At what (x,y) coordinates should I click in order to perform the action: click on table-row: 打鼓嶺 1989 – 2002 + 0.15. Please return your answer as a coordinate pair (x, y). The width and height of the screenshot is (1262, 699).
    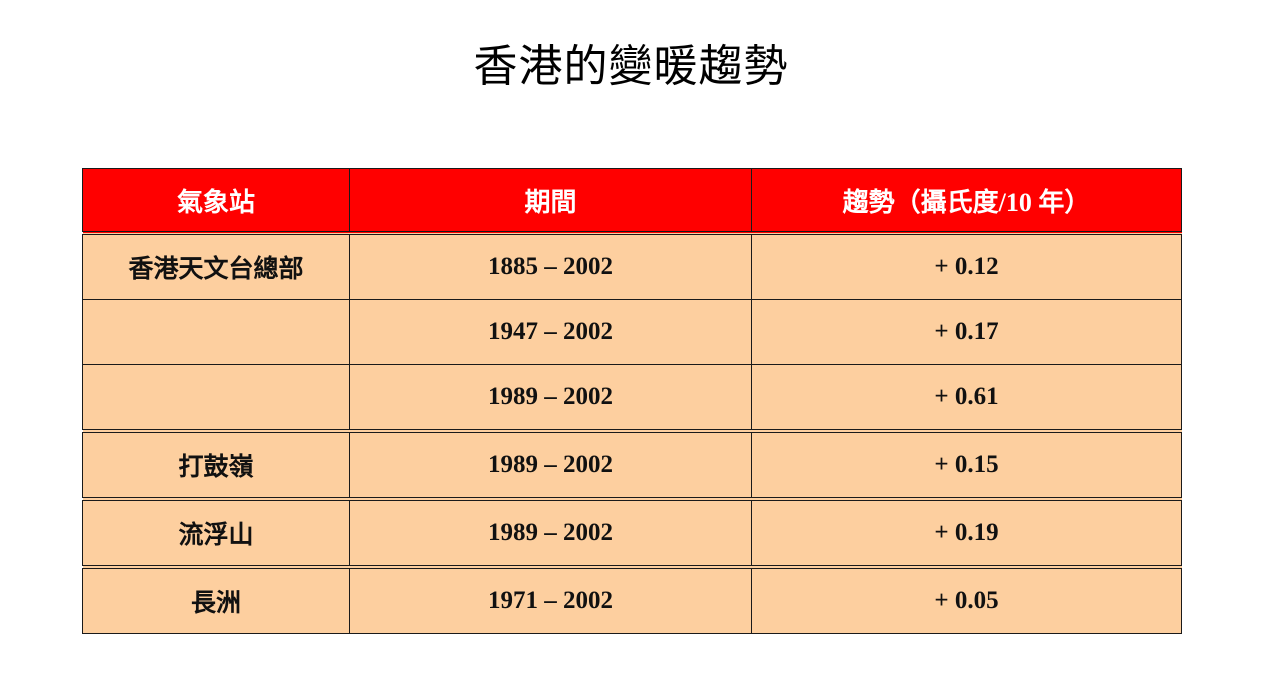
    Looking at the image, I should click on (632, 464).